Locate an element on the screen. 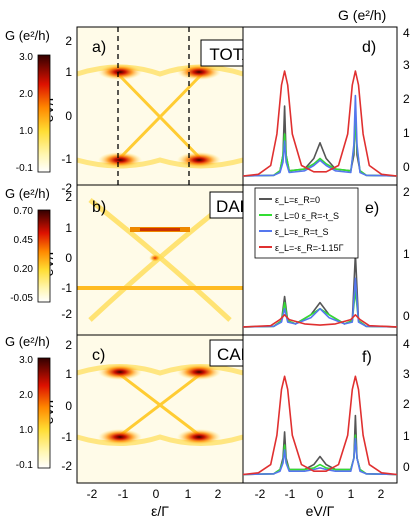 This screenshot has width=415, height=523. heatmap-c-peak-ll is located at coordinates (120, 437).